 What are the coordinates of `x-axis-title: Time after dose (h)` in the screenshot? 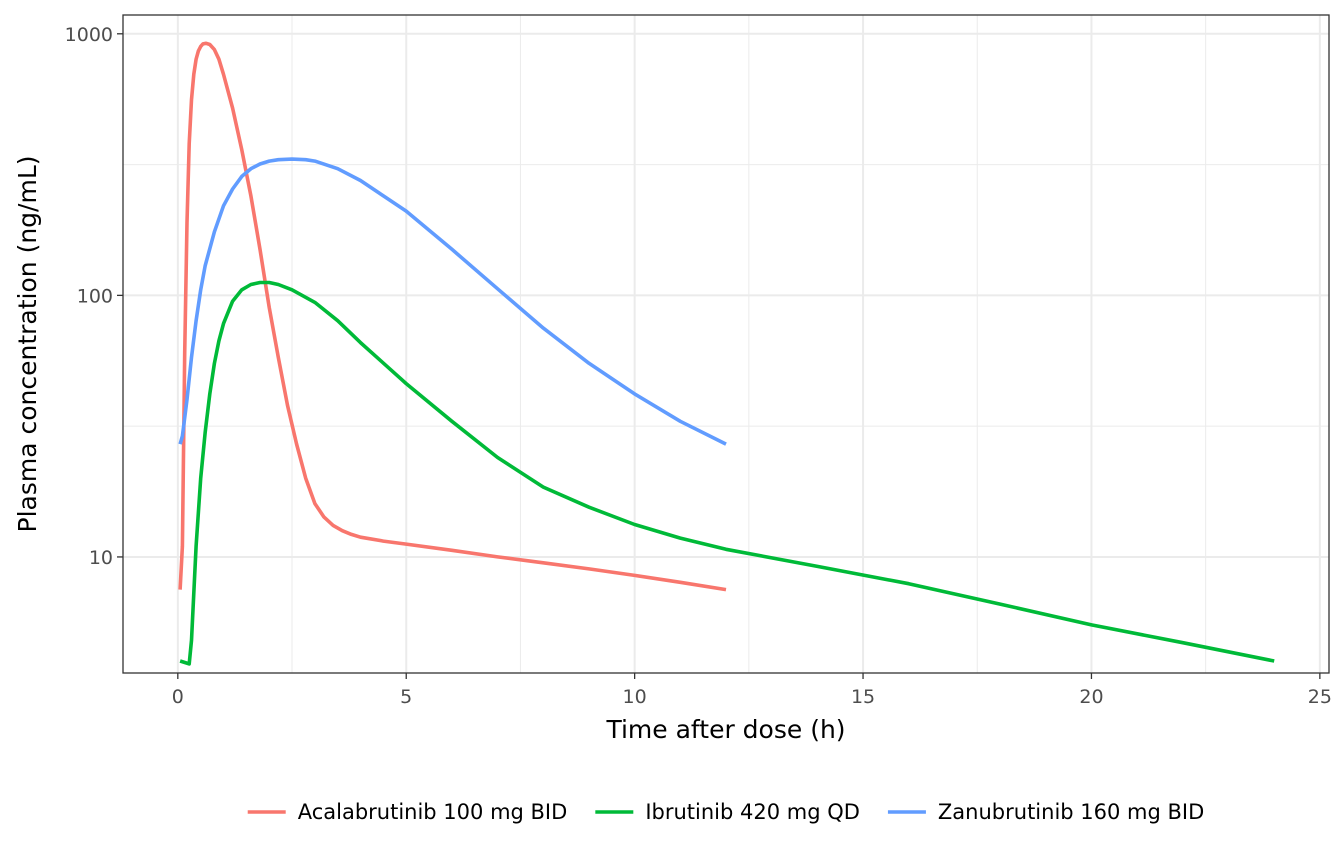 It's located at (725, 729).